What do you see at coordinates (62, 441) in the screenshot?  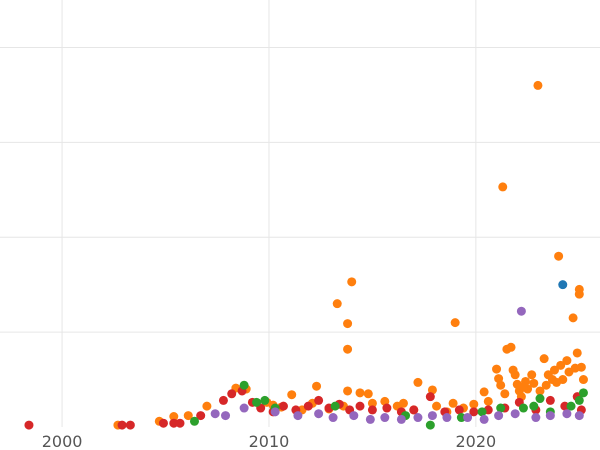 I see `x-tick-label: 2000` at bounding box center [62, 441].